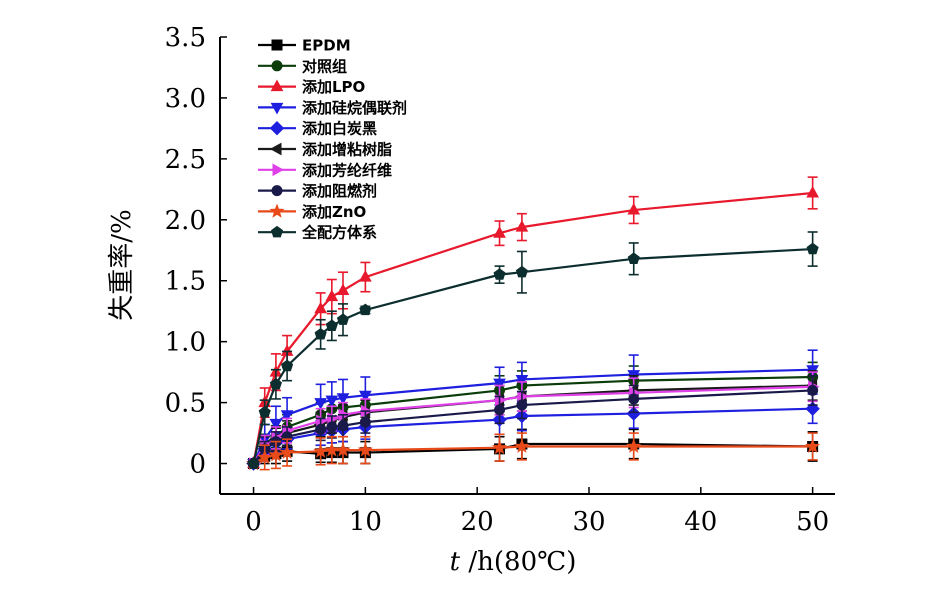 This screenshot has height=591, width=945. I want to click on legend-label: 添加ZnO, so click(334, 212).